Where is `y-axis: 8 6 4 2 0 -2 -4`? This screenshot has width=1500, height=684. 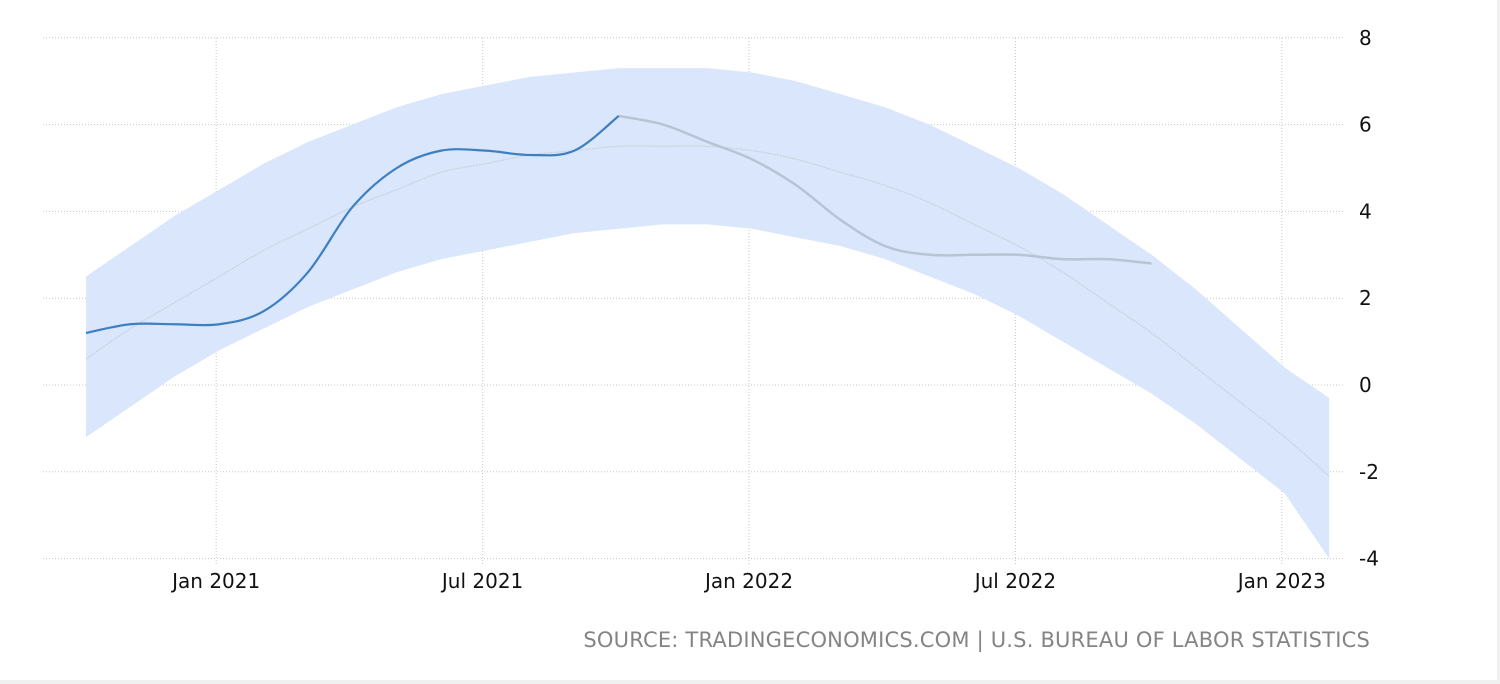
y-axis: 8 6 4 2 0 -2 -4 is located at coordinates (1369, 298).